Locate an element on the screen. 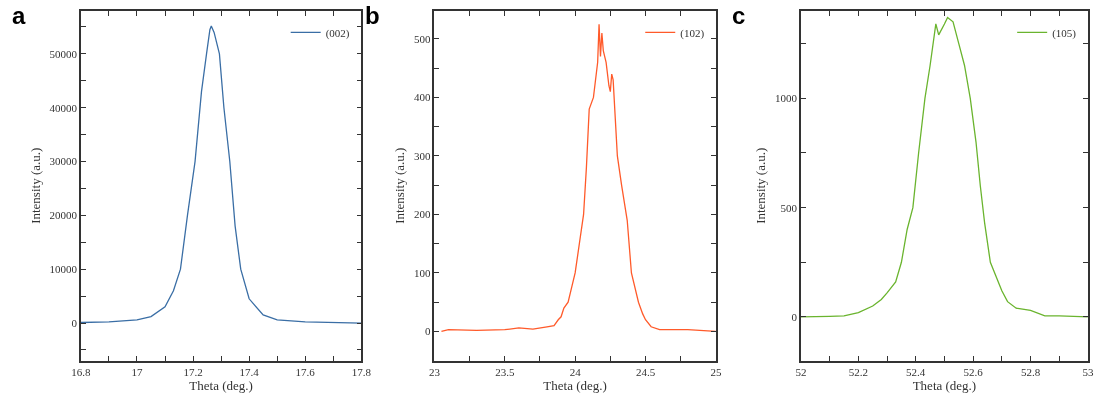  y-tick-label: 100 is located at coordinates (422, 272).